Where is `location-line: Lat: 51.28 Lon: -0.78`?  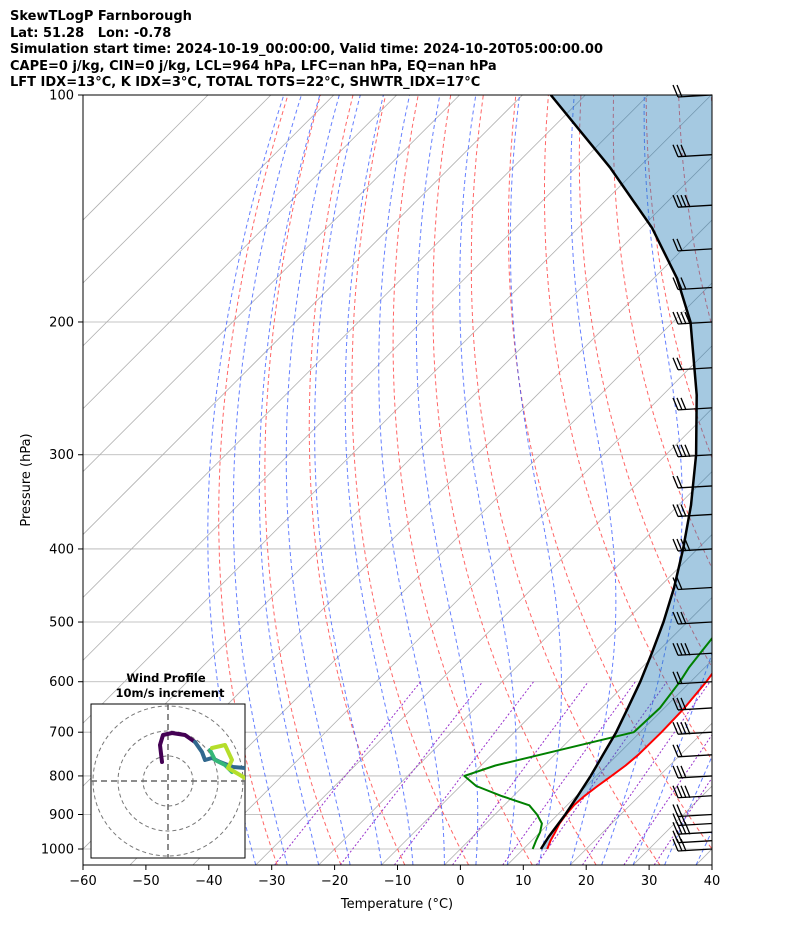 location-line: Lat: 51.28 Lon: -0.78 is located at coordinates (91, 33).